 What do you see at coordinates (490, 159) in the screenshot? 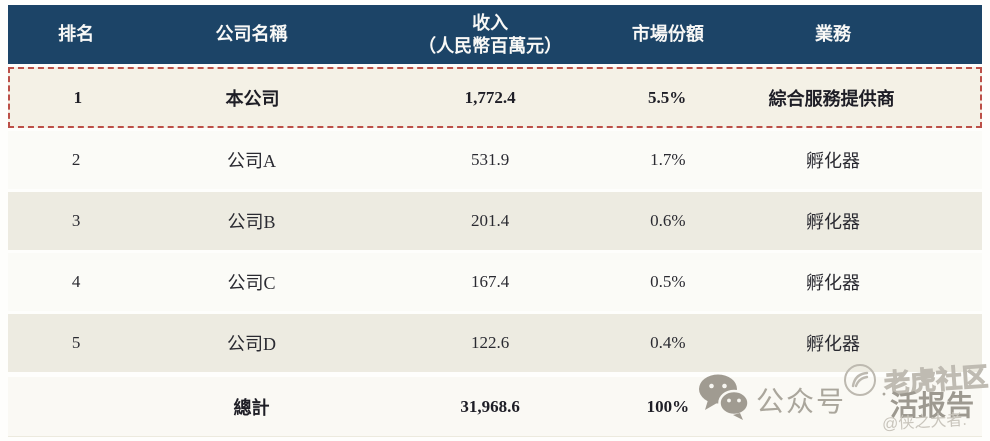
I see `revenue-value: 531.9` at bounding box center [490, 159].